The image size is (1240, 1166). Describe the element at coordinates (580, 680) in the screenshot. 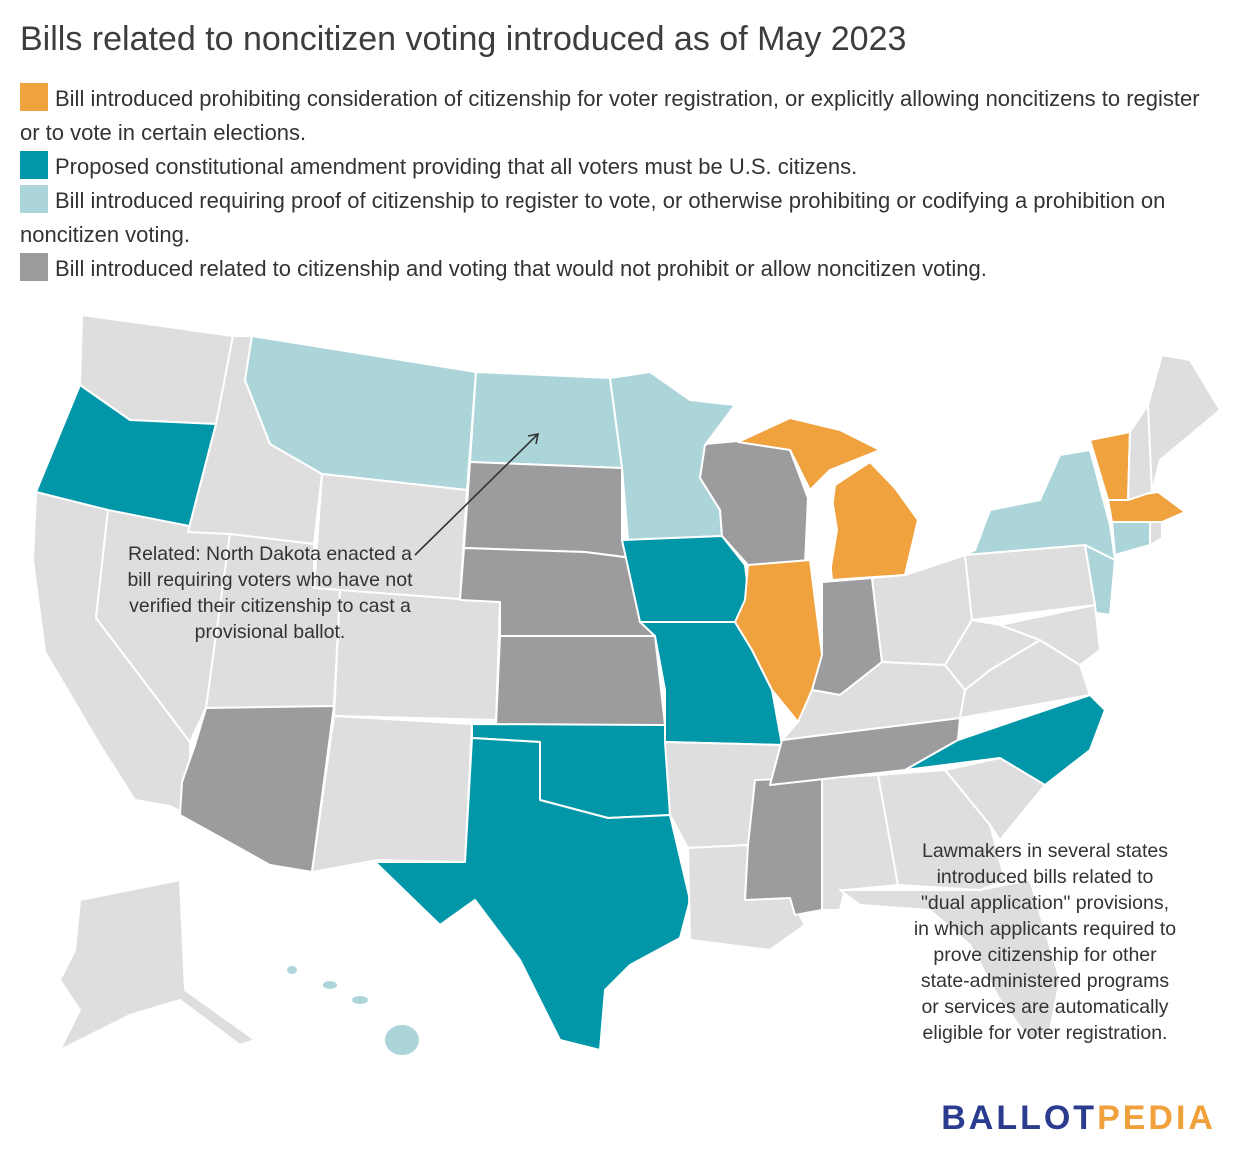

I see `state-kansas` at that location.